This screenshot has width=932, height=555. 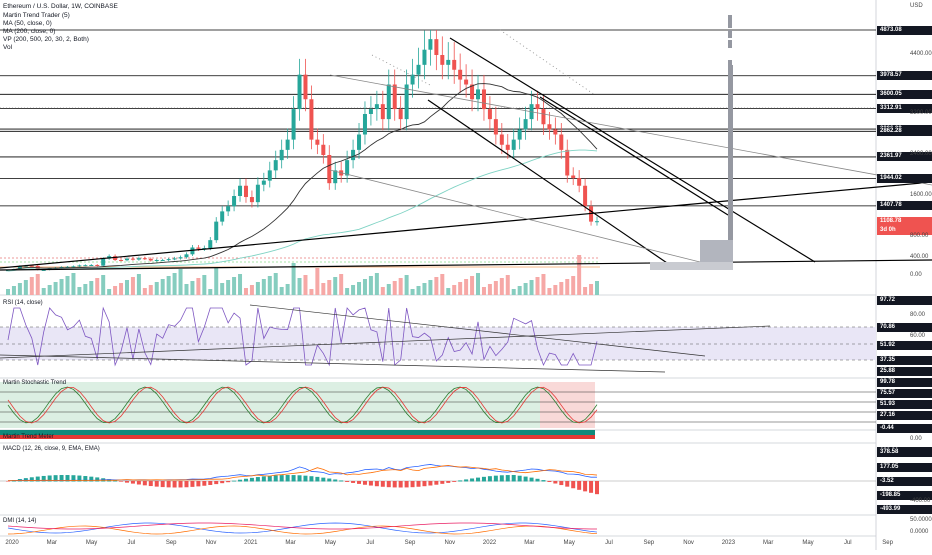 What do you see at coordinates (904, 301) in the screenshot?
I see `rsi-tag: 97.72` at bounding box center [904, 301].